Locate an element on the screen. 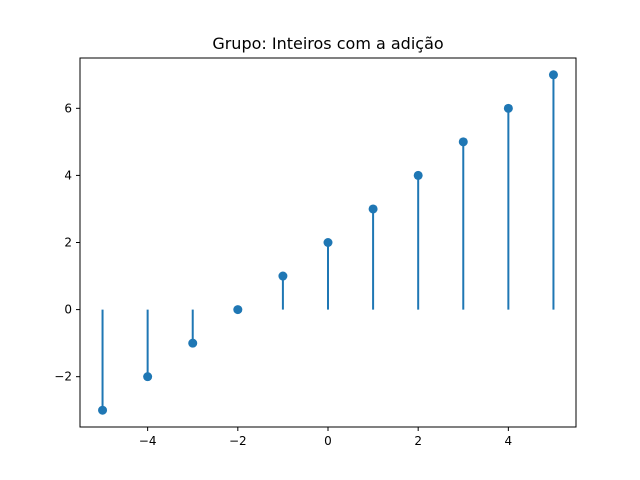  x-tick-label: −4 is located at coordinates (148, 441).